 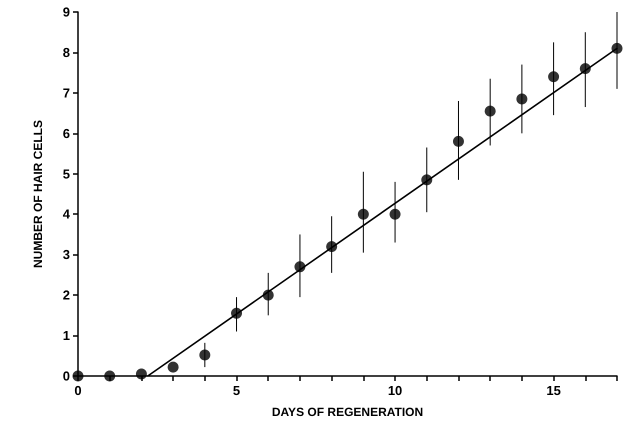 What do you see at coordinates (236, 390) in the screenshot?
I see `x-tick-label: 5` at bounding box center [236, 390].